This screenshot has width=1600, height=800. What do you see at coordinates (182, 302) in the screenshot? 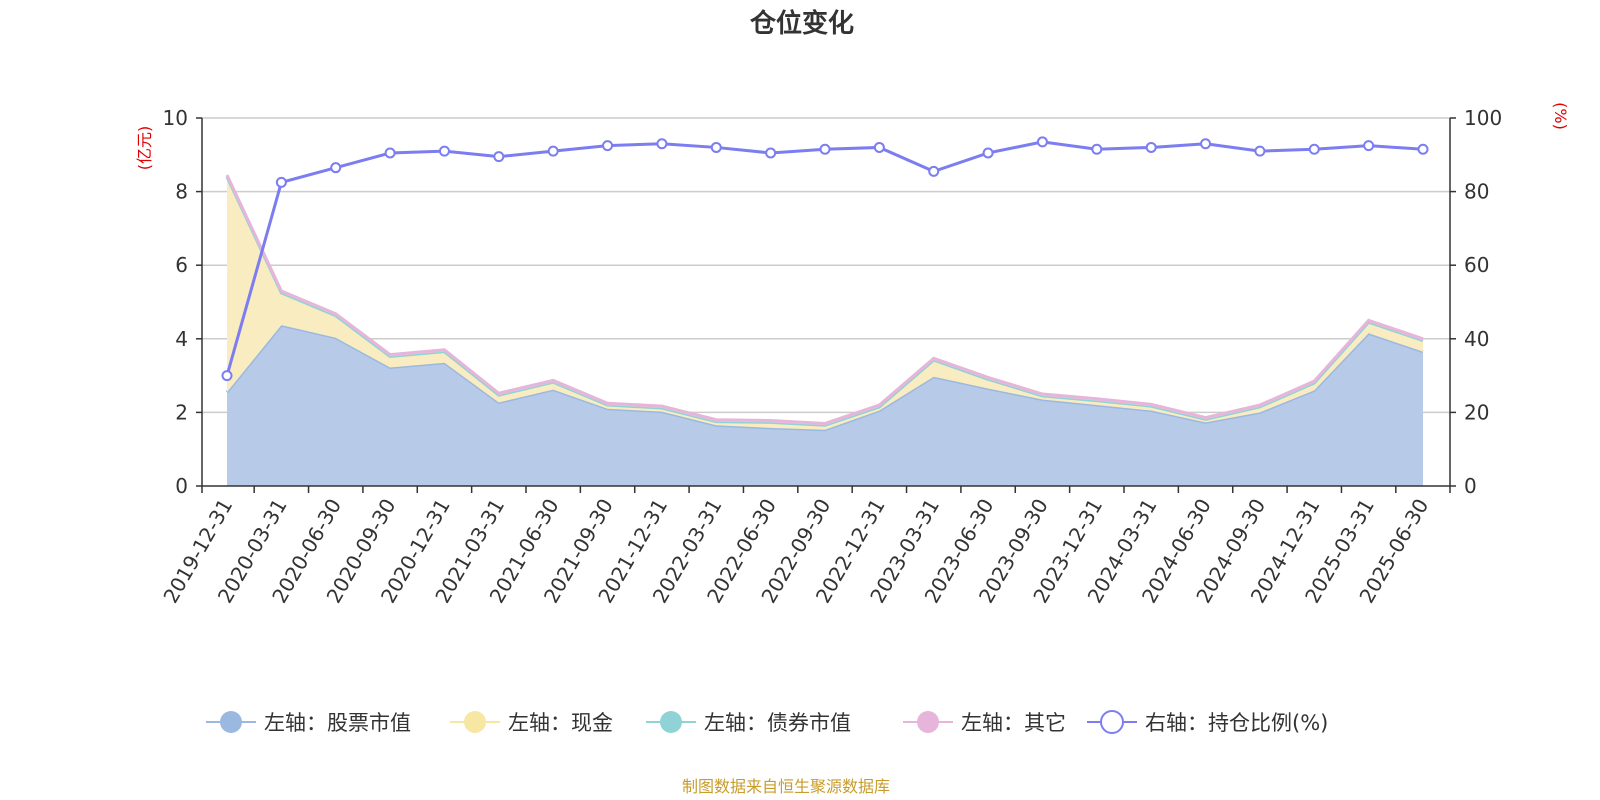
I see `left-axis-ticks: 0 2 4 6 8 10` at bounding box center [182, 302].